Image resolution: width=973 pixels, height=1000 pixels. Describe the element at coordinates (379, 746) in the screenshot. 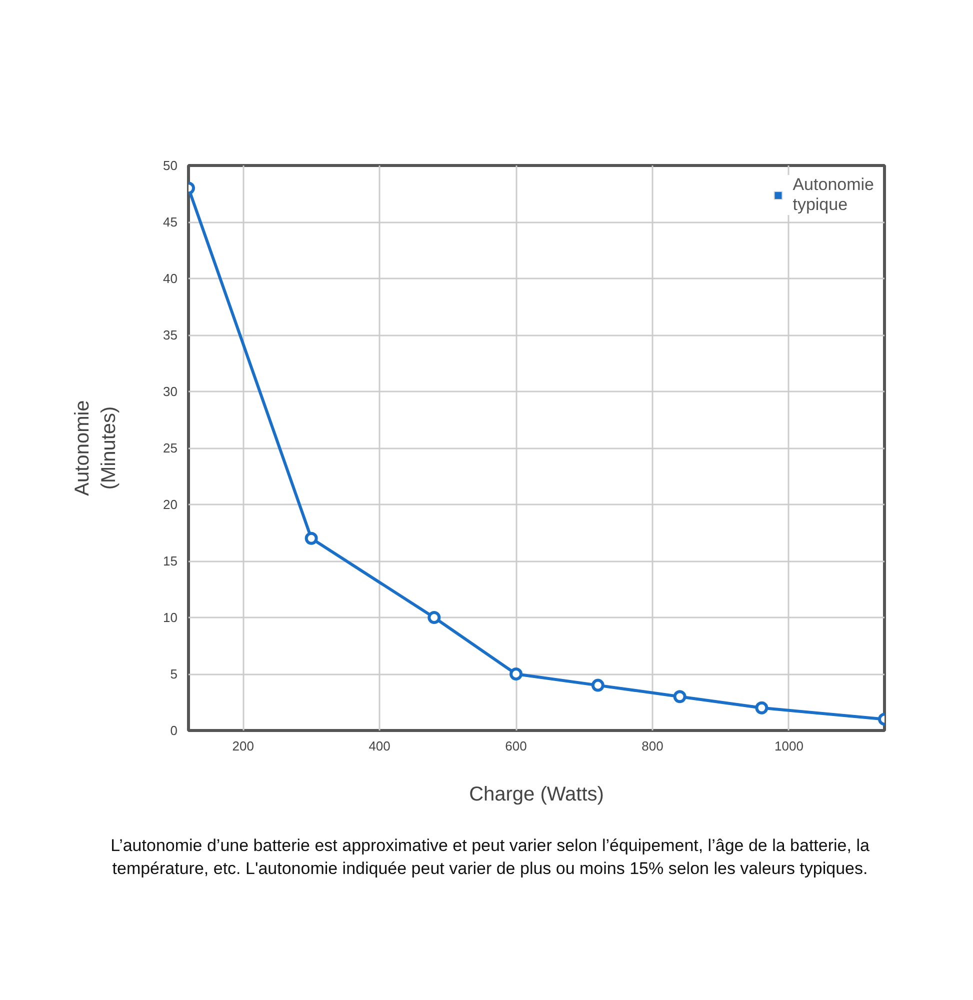

I see `x-tick-label: 400` at that location.